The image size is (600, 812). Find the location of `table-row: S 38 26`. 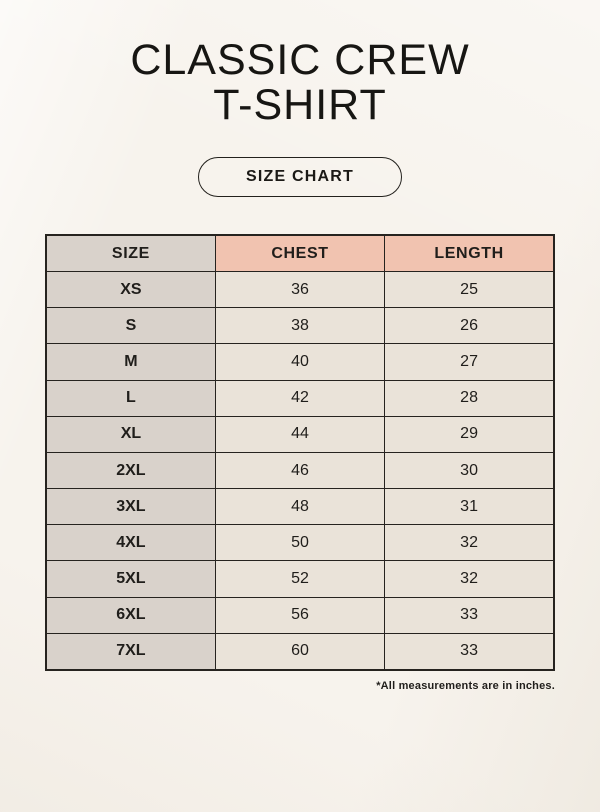

table-row: S 38 26 is located at coordinates (300, 326).